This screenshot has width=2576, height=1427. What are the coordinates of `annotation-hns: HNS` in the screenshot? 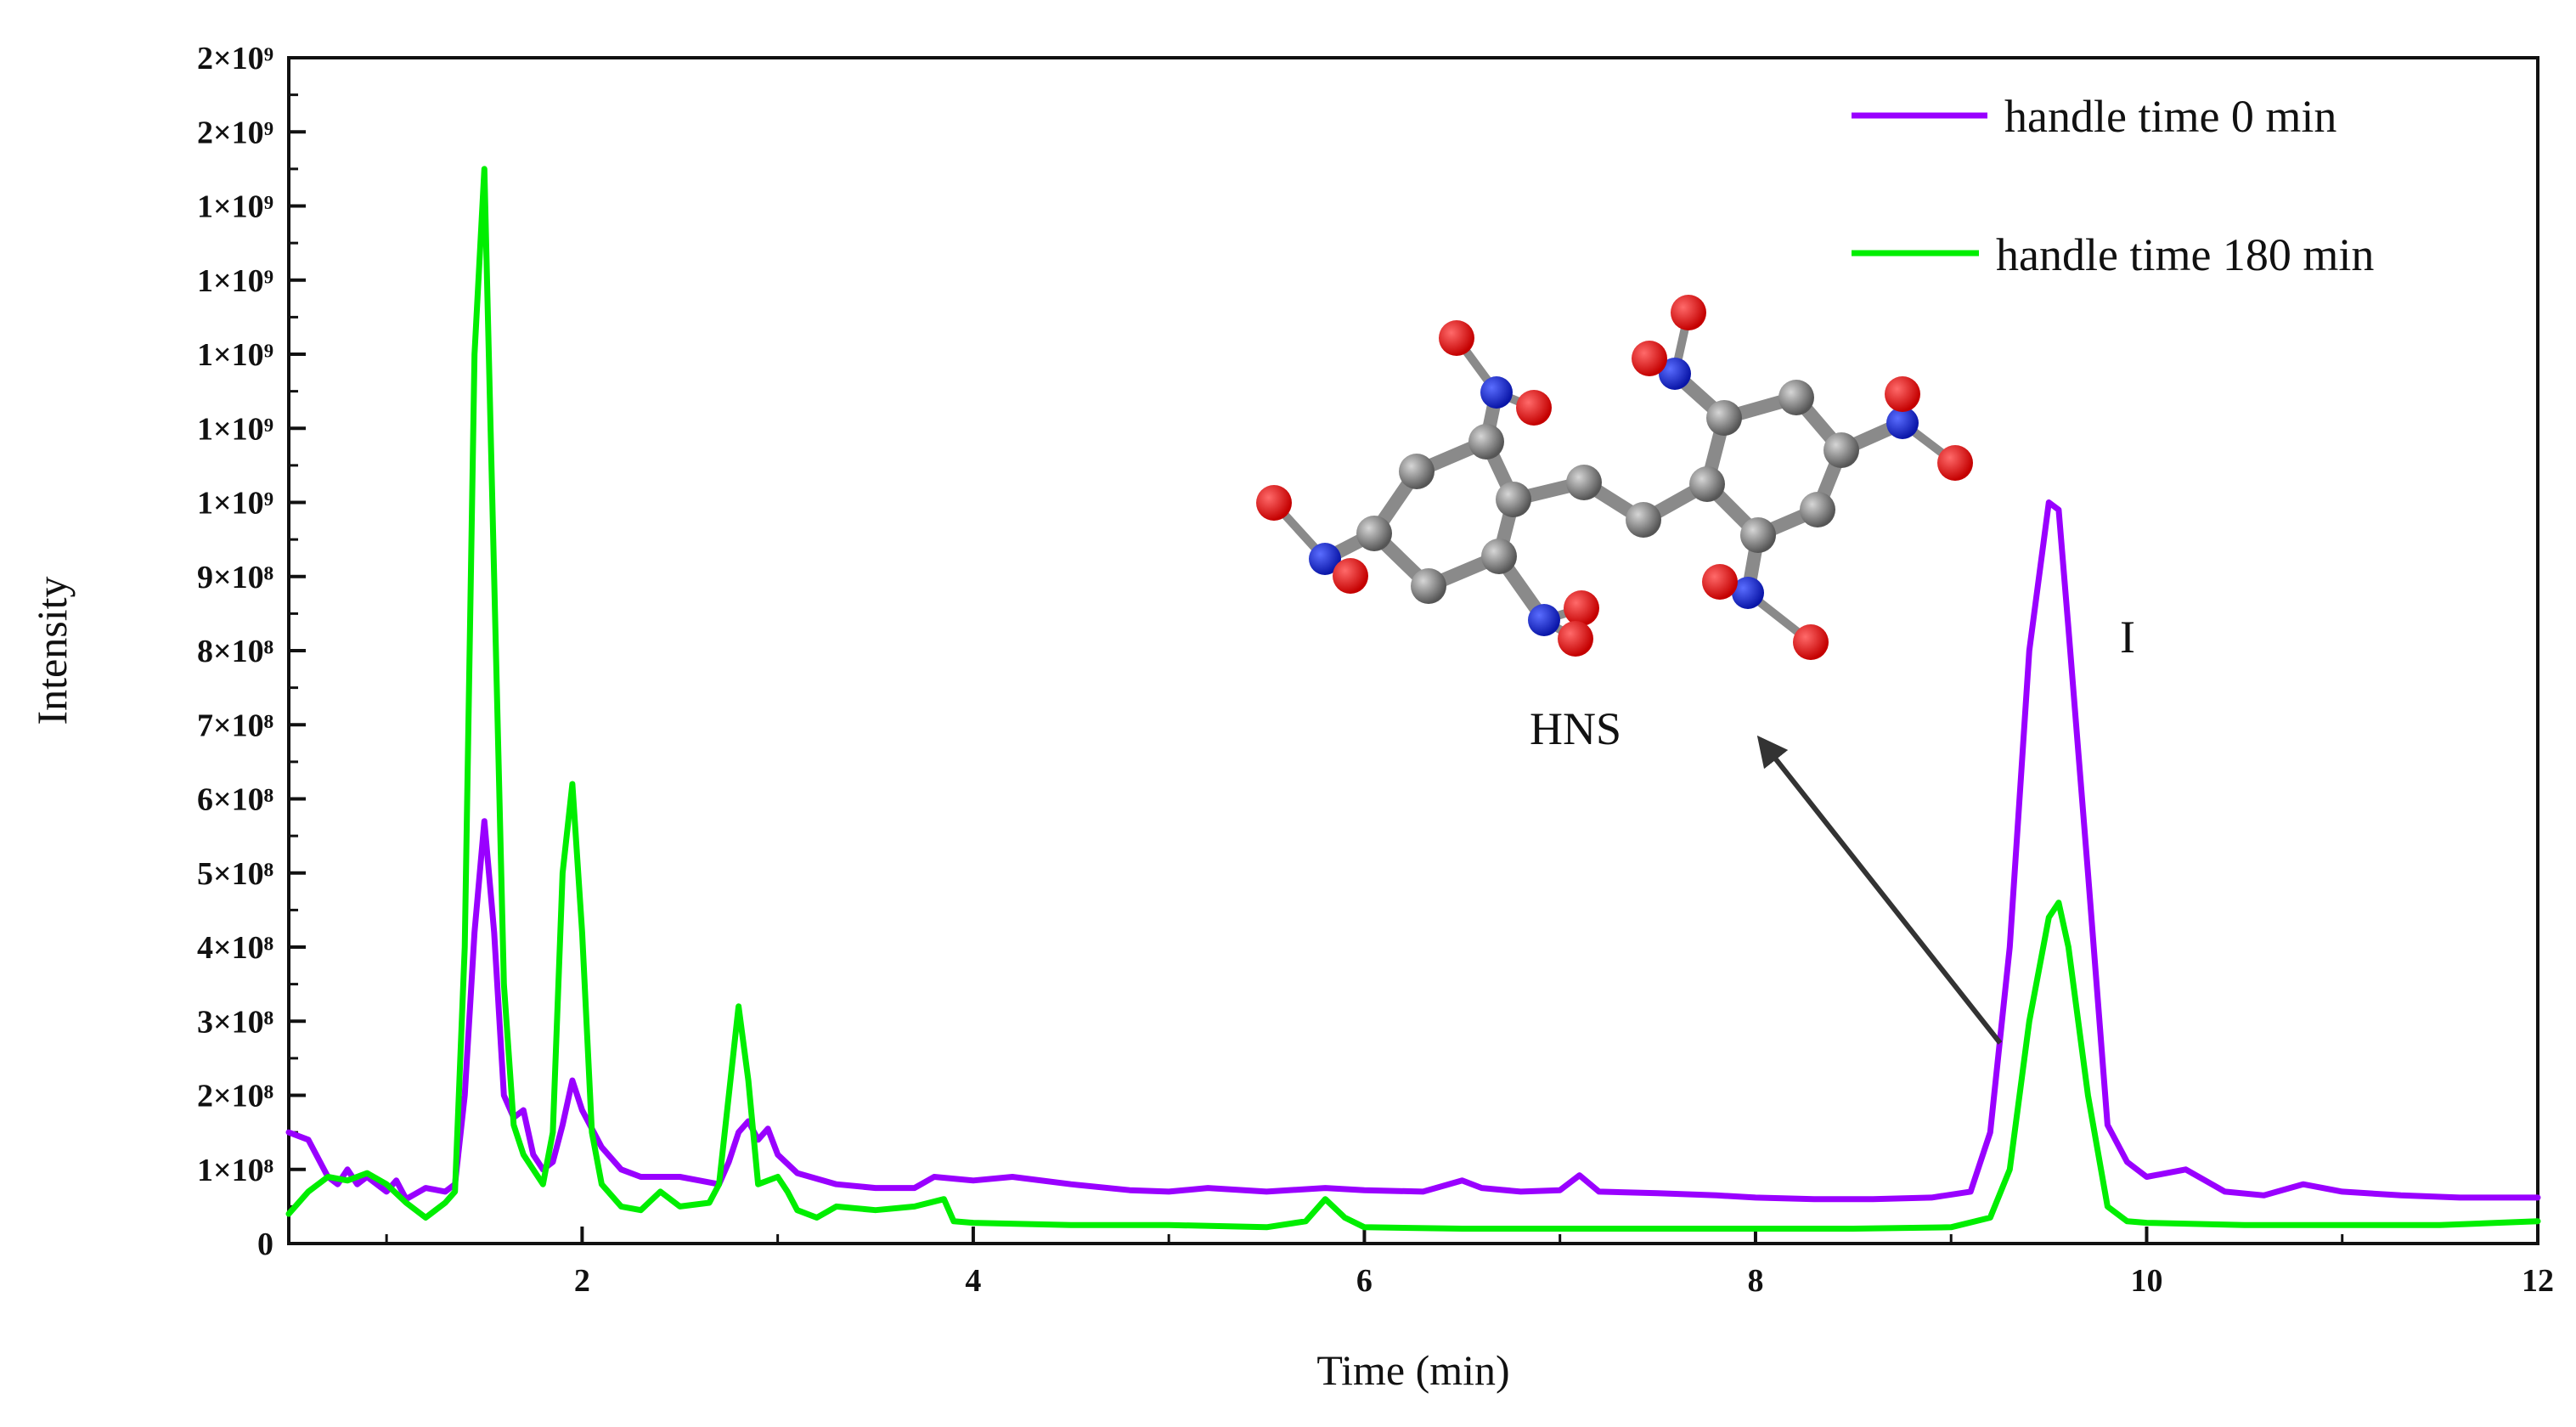 It's located at (1575, 728).